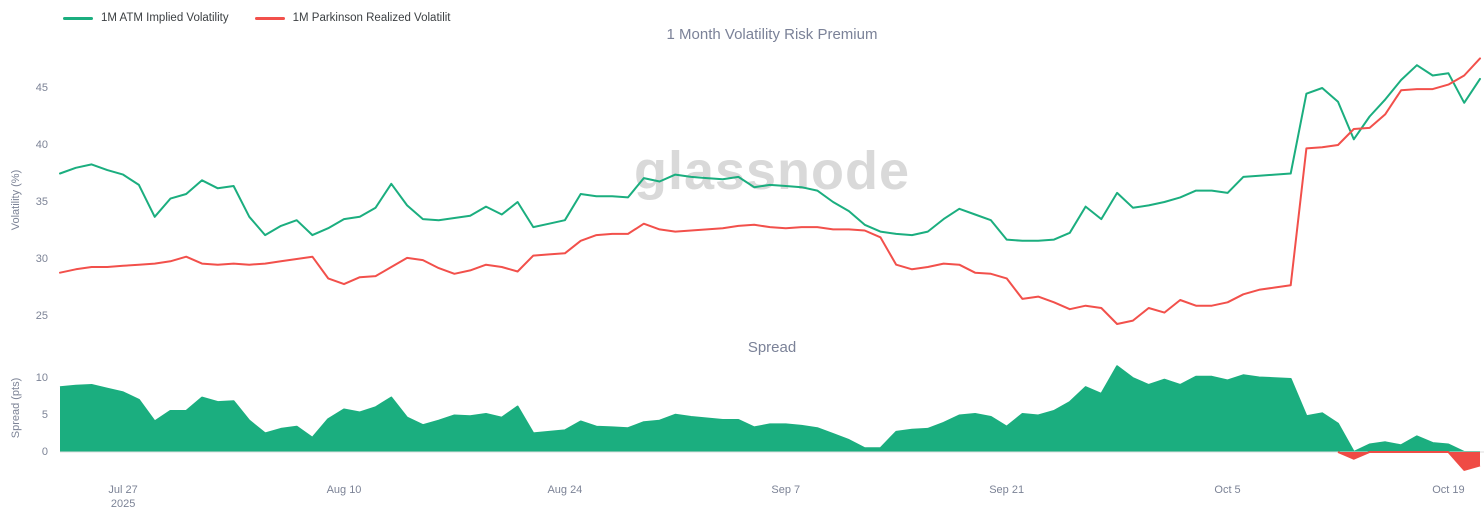 This screenshot has width=1484, height=520. I want to click on legend-item-realized-volatility: 1M Parkinson Realized Volatilit, so click(352, 18).